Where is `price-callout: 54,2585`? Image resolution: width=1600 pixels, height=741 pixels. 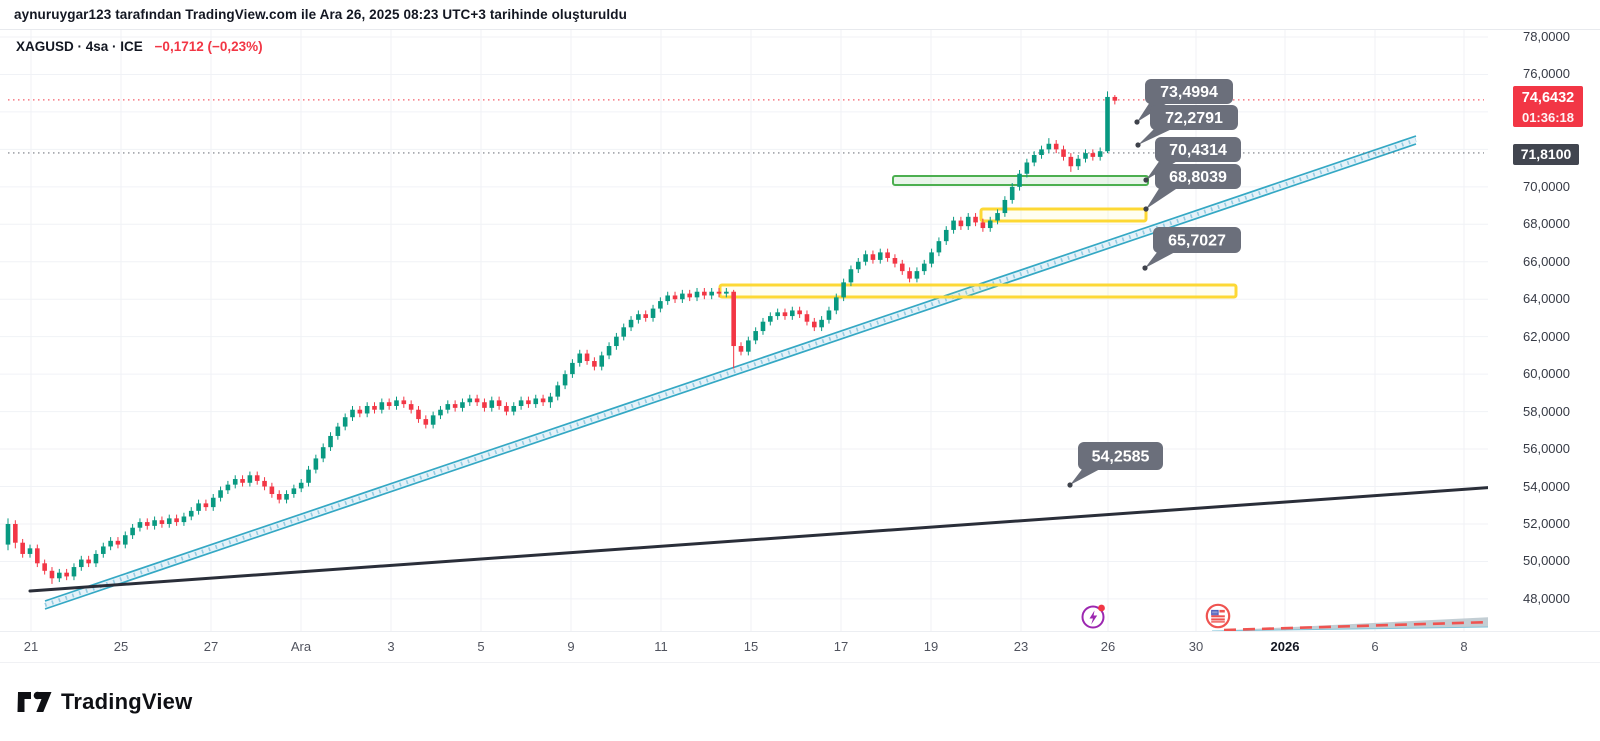
price-callout: 54,2585 is located at coordinates (1115, 465).